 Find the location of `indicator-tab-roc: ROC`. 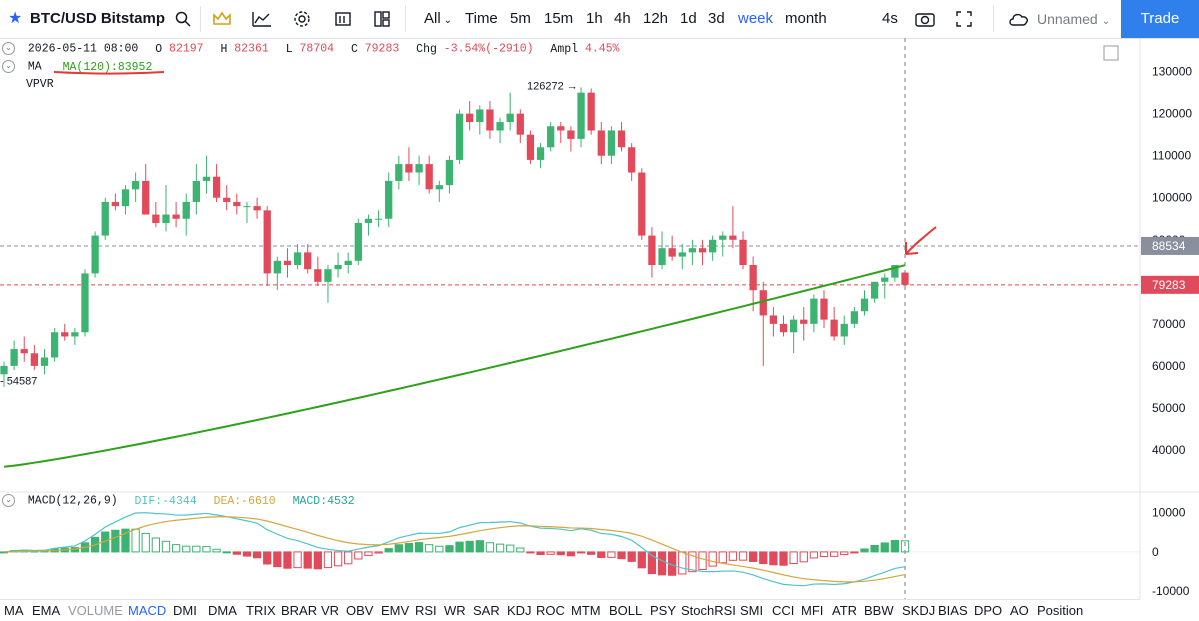

indicator-tab-roc: ROC is located at coordinates (550, 610).